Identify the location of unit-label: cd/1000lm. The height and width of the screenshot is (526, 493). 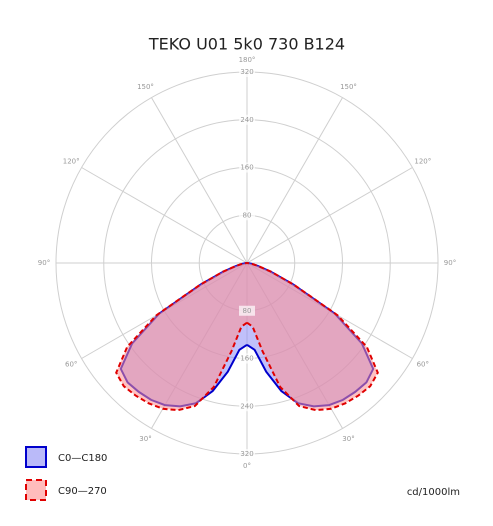
(433, 492).